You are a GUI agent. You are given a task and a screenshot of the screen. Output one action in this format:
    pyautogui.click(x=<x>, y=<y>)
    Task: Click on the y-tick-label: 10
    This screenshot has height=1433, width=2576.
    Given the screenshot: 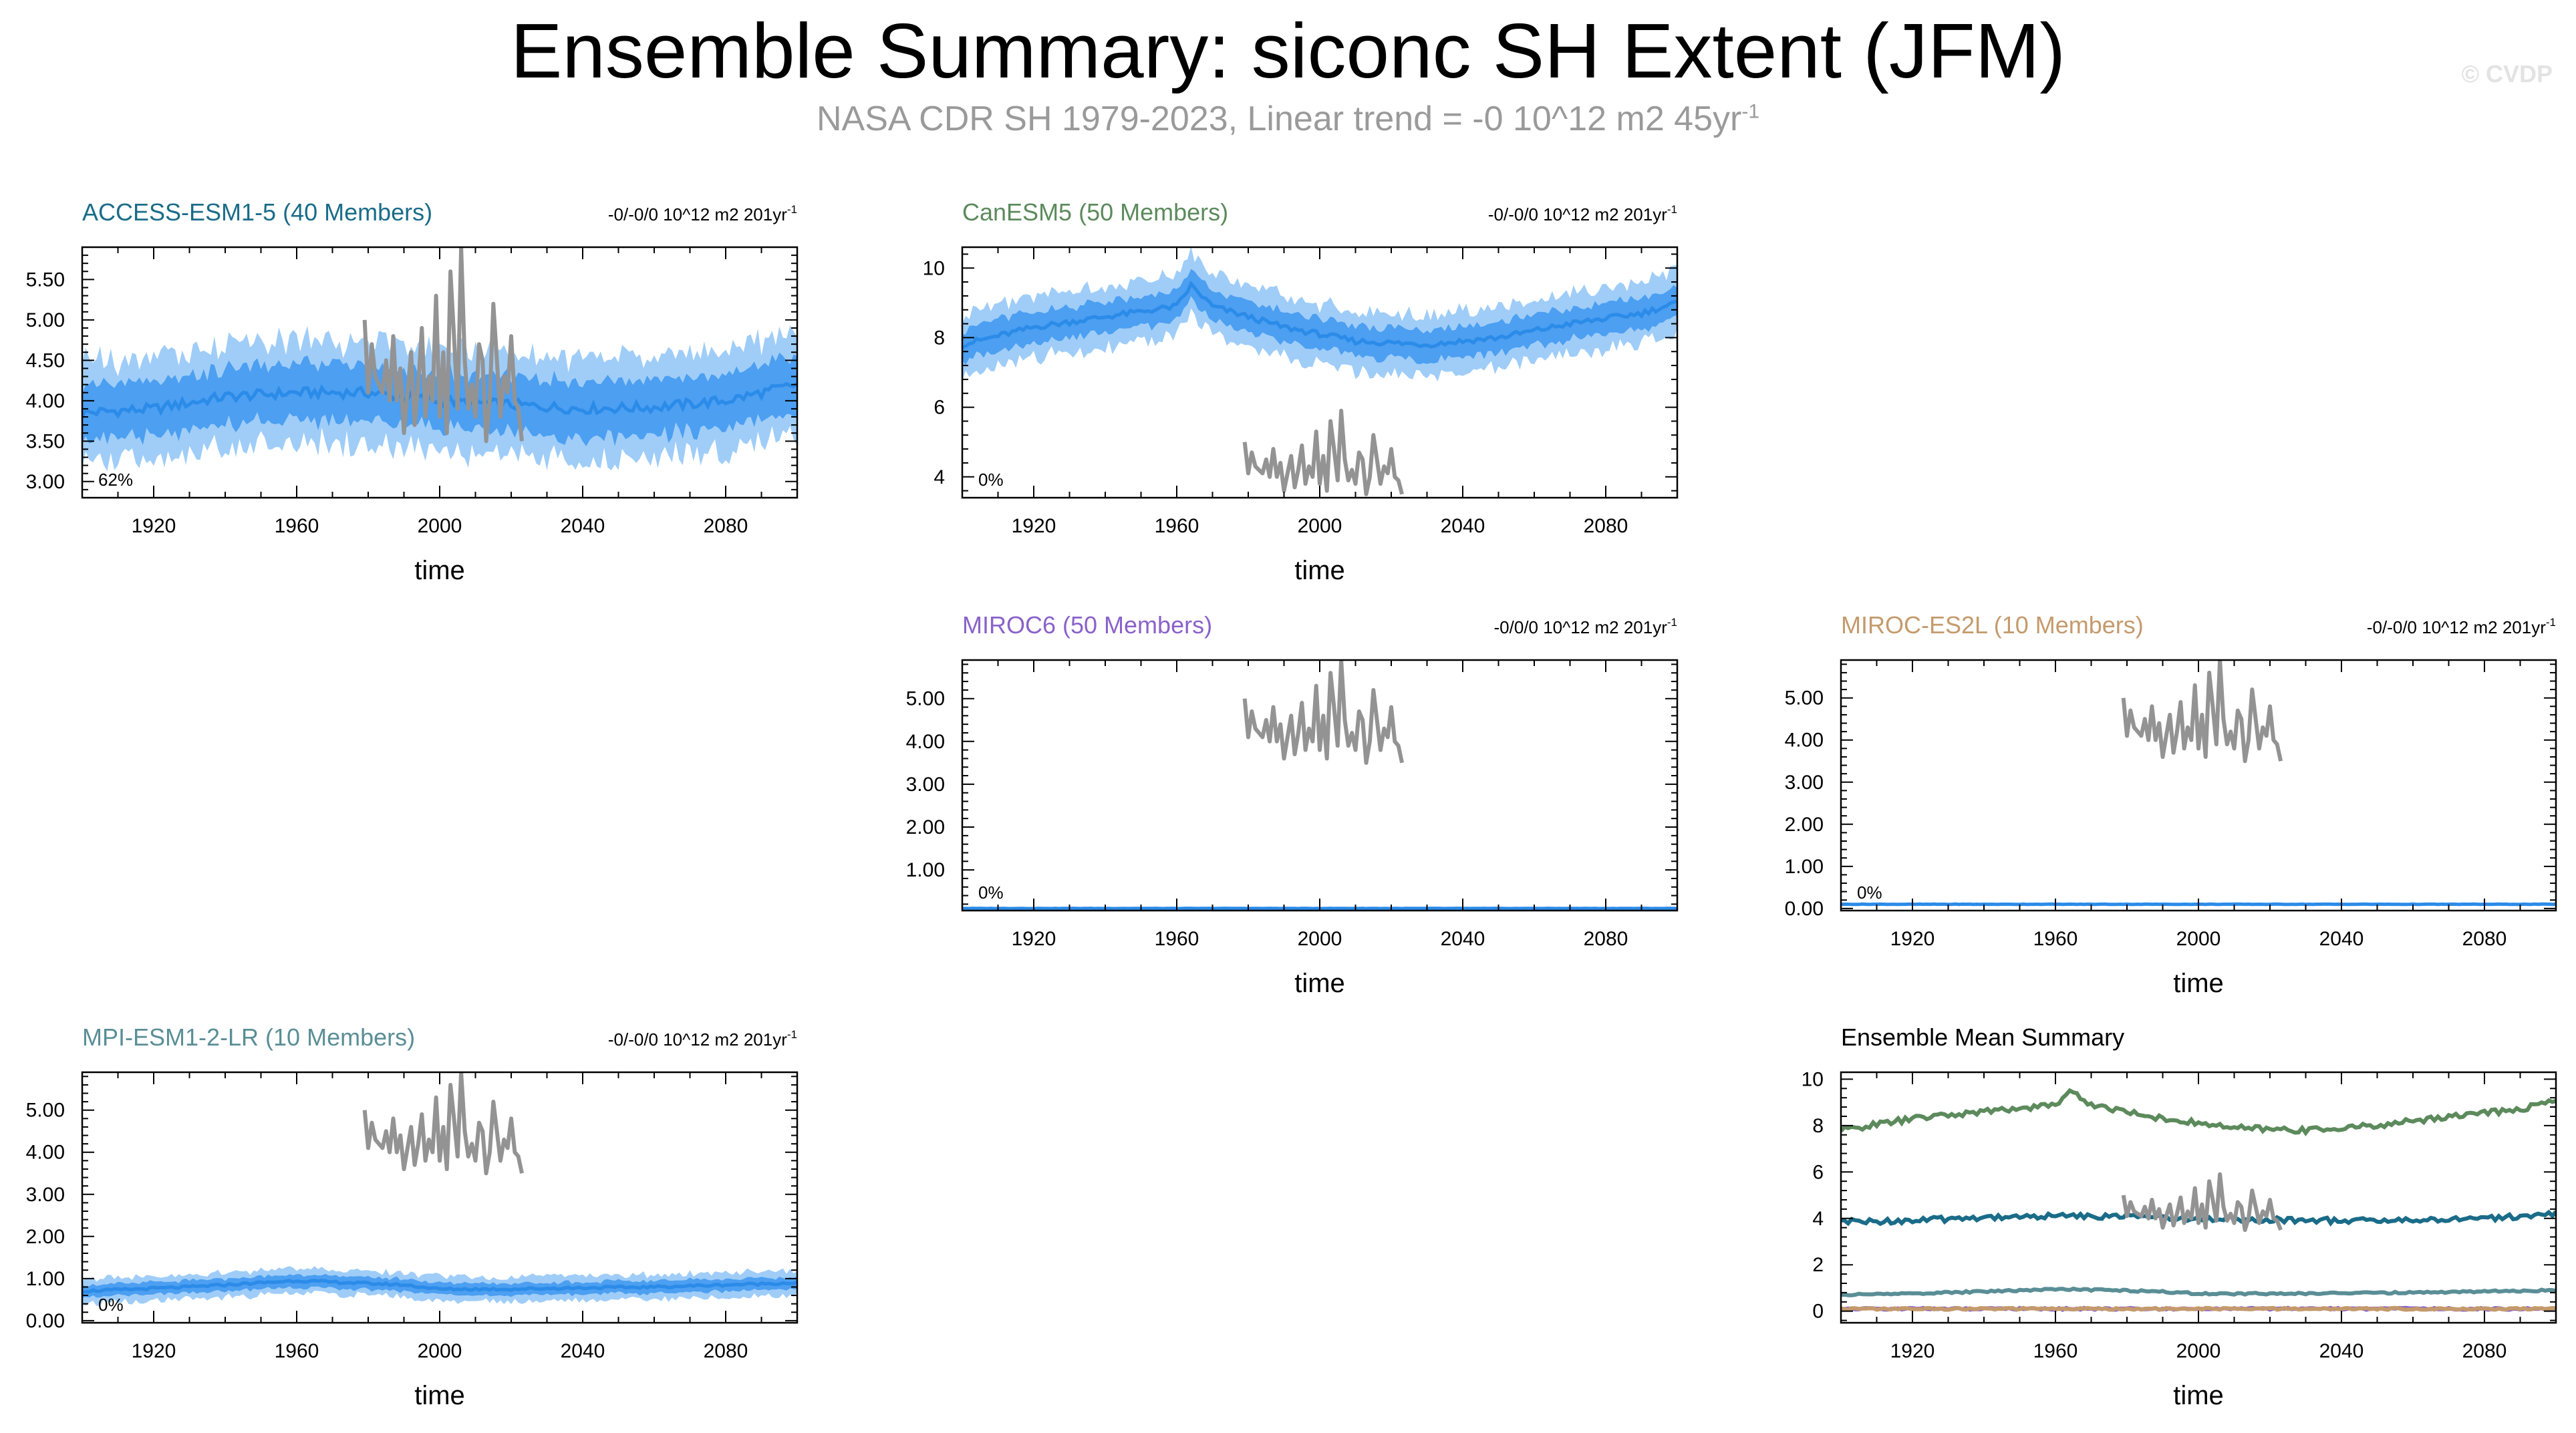 What is the action you would take?
    pyautogui.click(x=934, y=268)
    